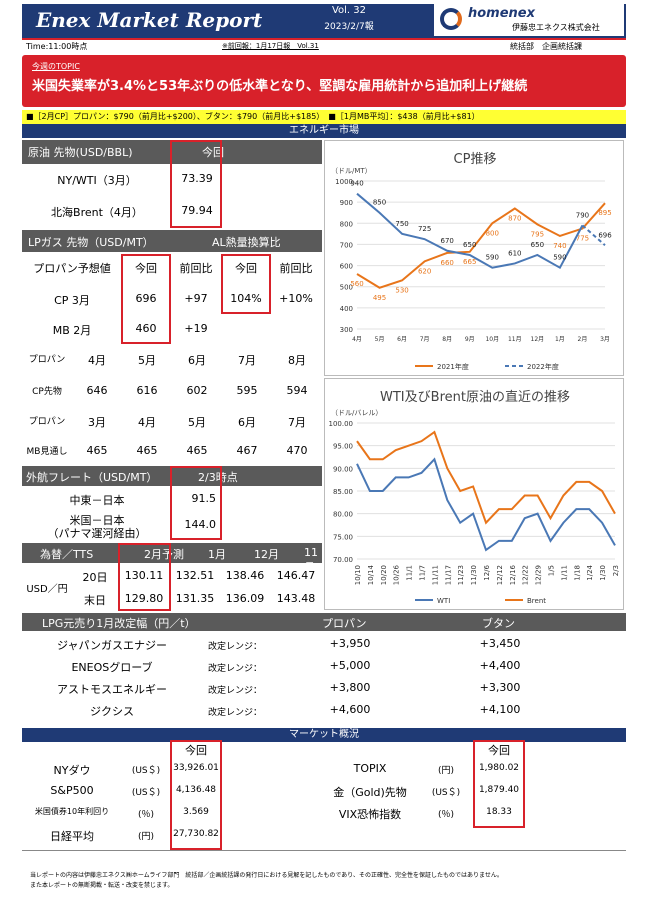 Image resolution: width=648 pixels, height=912 pixels. Describe the element at coordinates (343, 515) in the screenshot. I see `y-tick-label: 80.00` at that location.